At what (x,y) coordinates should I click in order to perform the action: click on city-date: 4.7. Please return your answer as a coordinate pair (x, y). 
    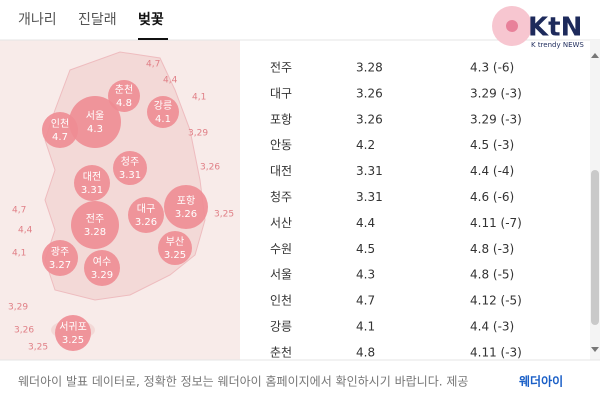
    Looking at the image, I should click on (60, 137).